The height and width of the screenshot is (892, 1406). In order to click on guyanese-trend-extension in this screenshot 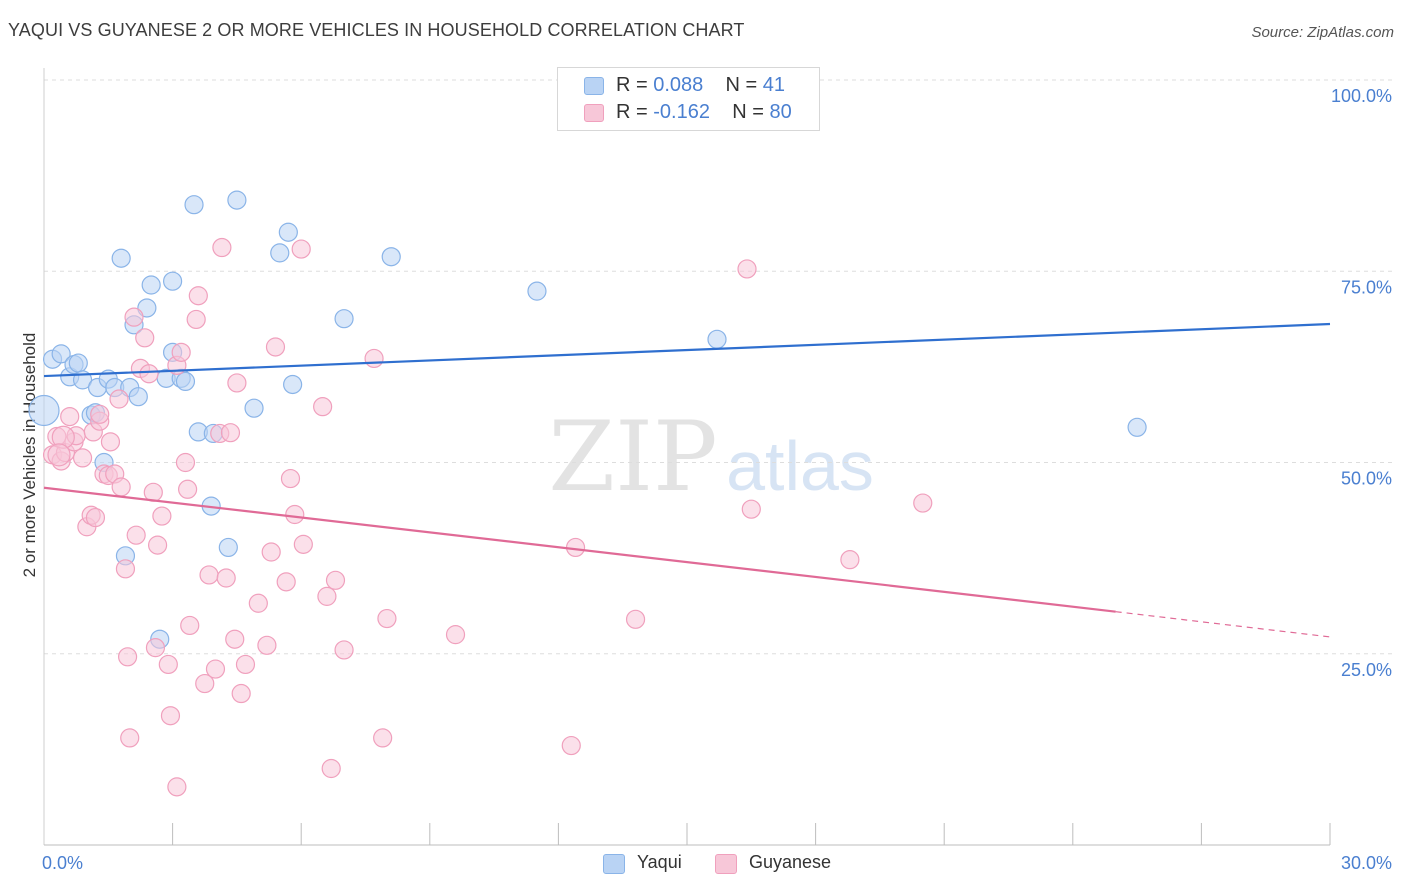, I will do `click(1223, 624)`.